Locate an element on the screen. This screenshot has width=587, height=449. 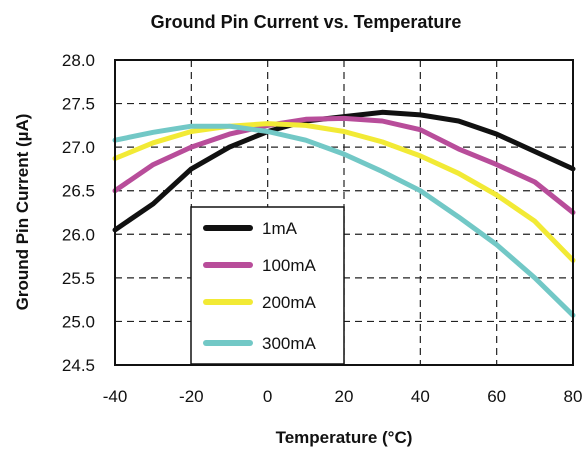
x-tick-label: 20 is located at coordinates (344, 396).